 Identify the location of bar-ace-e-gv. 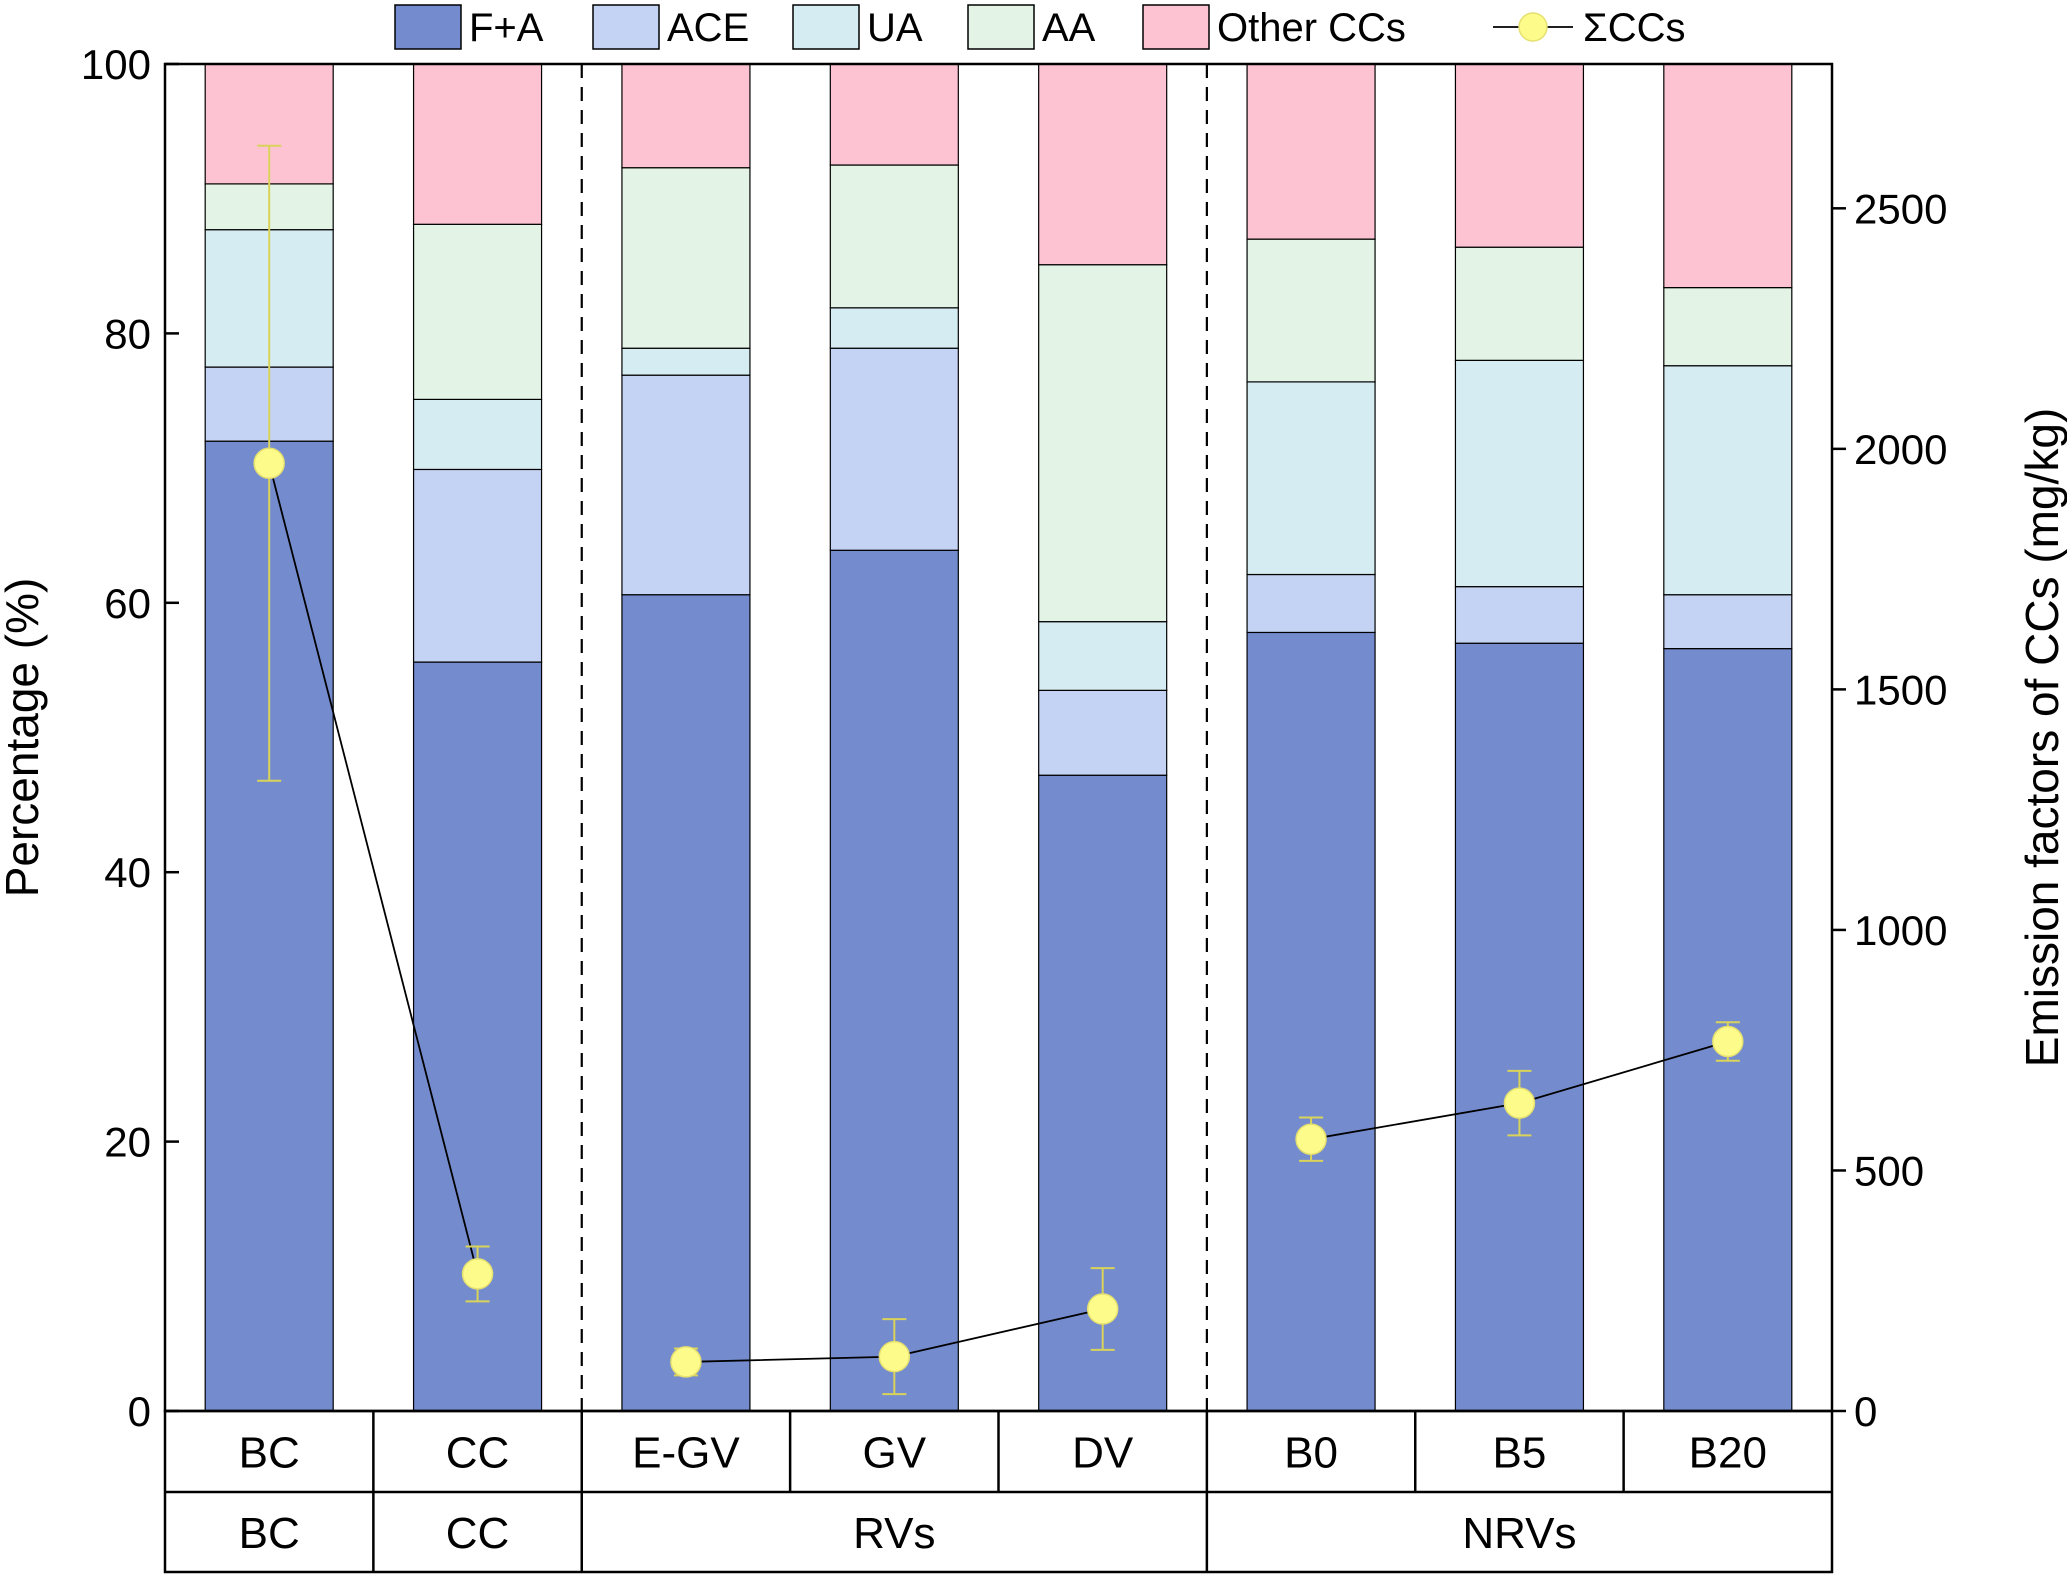
(686, 485).